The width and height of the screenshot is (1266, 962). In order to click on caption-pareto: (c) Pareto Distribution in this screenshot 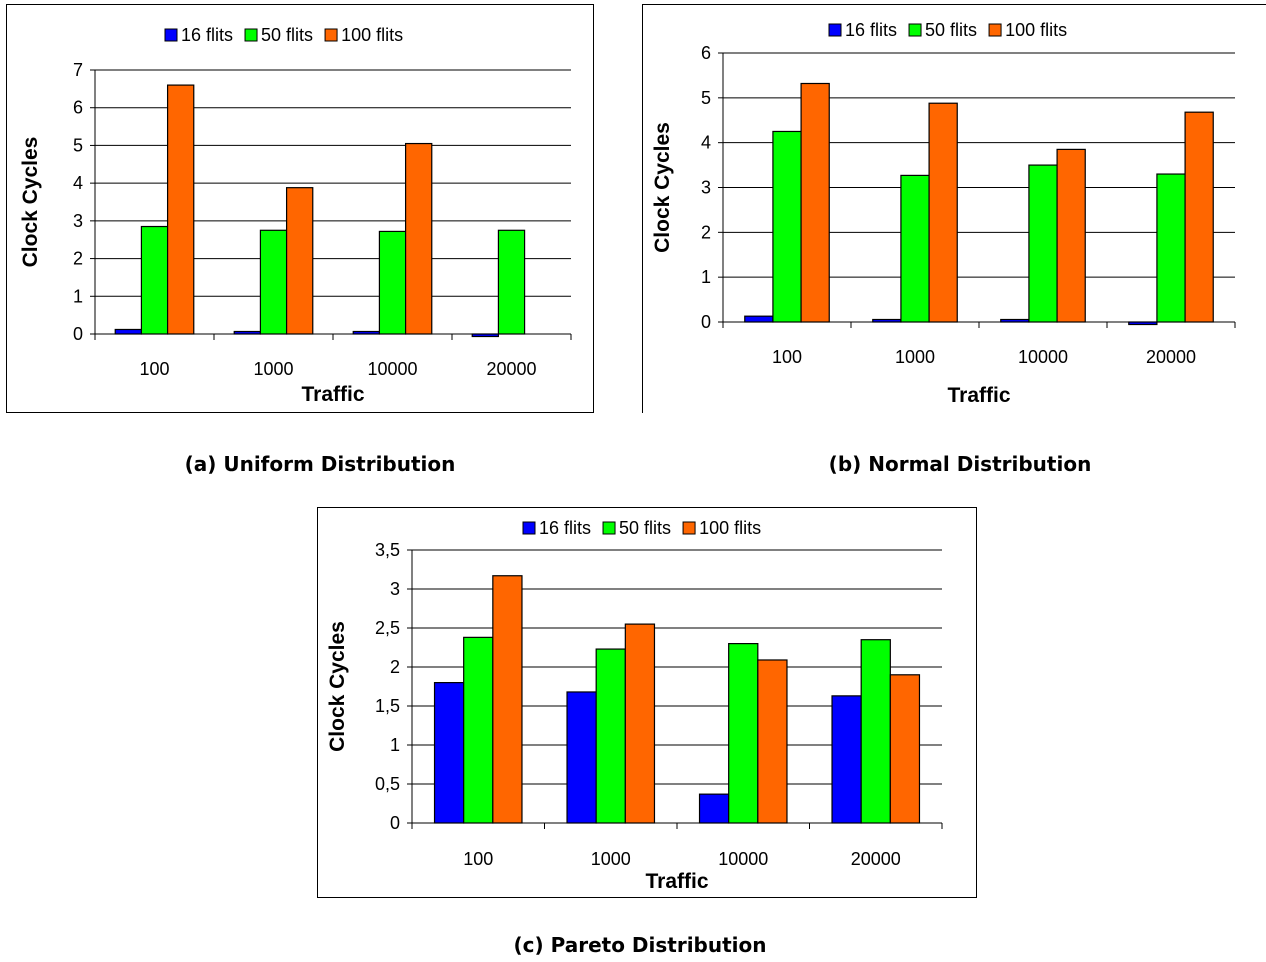, I will do `click(640, 945)`.